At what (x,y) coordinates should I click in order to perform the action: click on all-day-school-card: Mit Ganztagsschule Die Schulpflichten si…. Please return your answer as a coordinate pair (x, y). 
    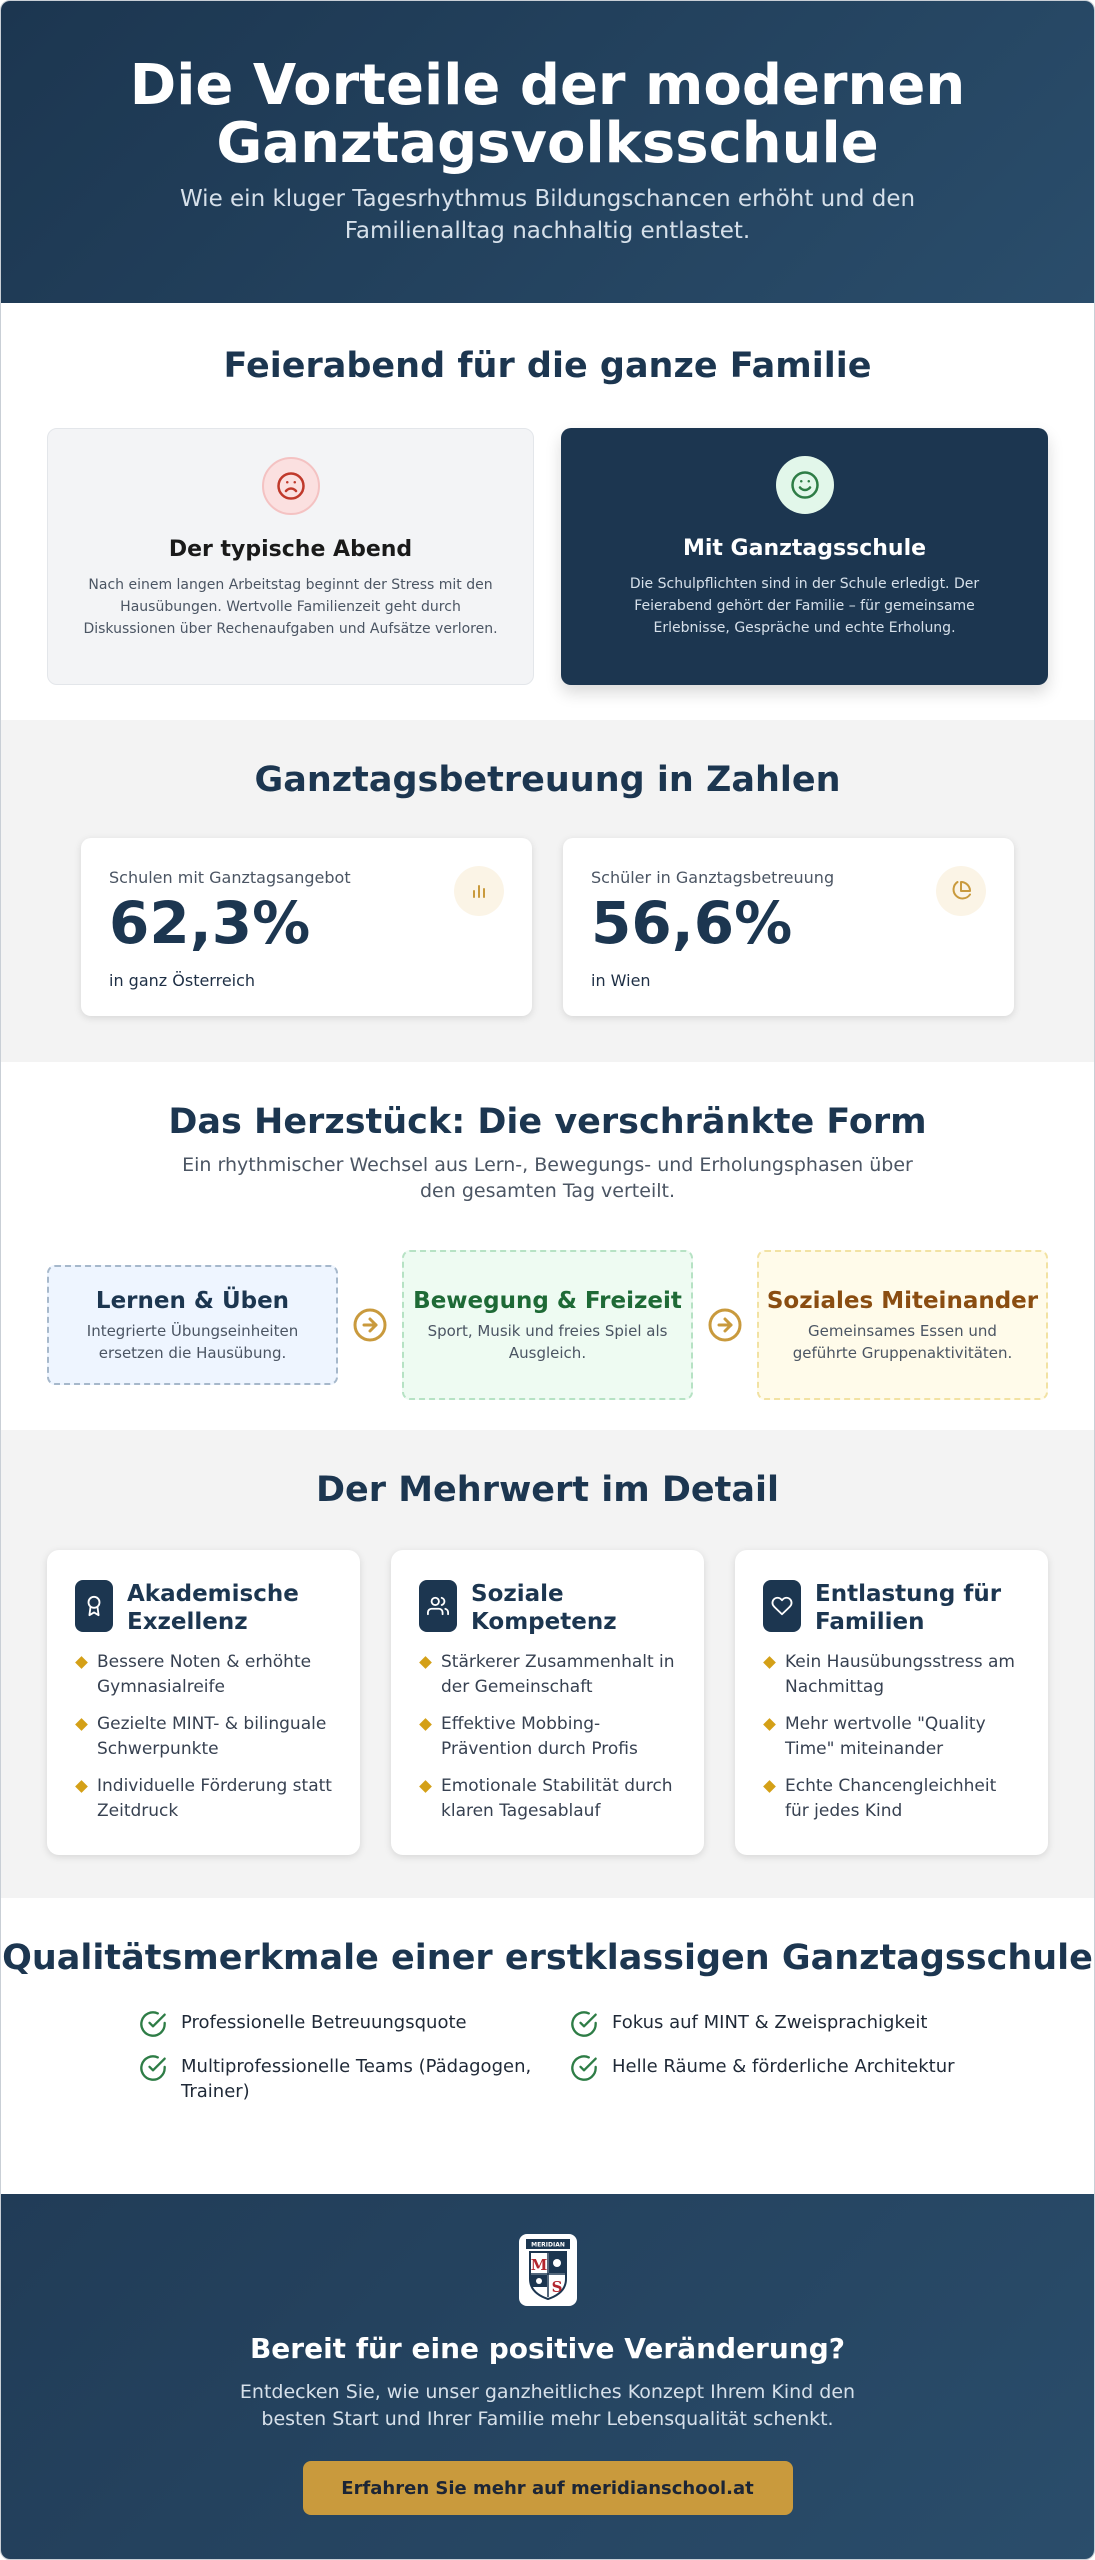
    Looking at the image, I should click on (804, 556).